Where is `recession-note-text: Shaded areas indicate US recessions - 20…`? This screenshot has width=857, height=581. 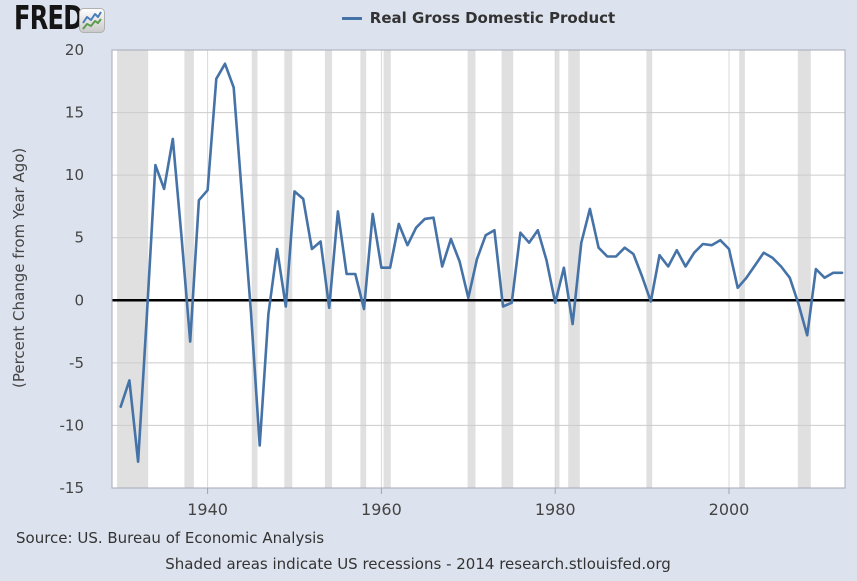
recession-note-text: Shaded areas indicate US recessions - 20… is located at coordinates (418, 564).